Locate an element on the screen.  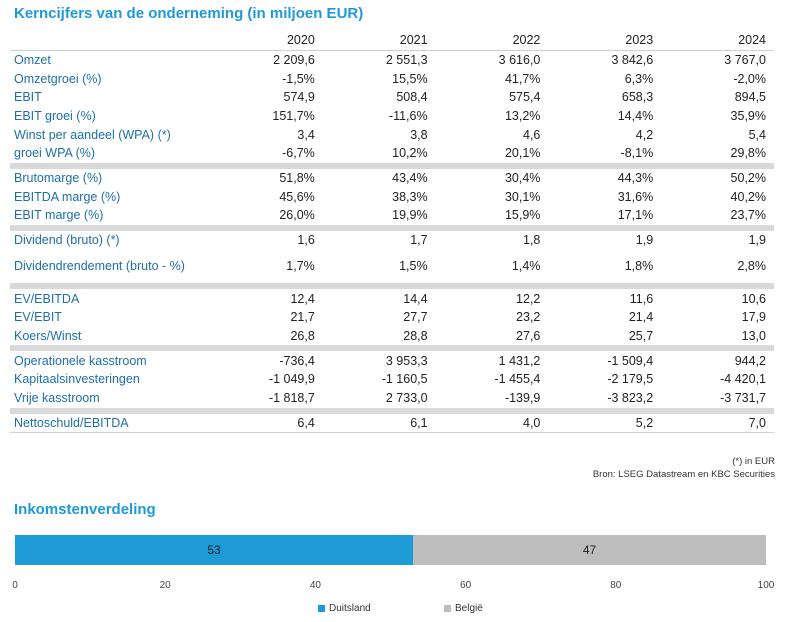
row-value: 3 767,0 is located at coordinates (745, 60).